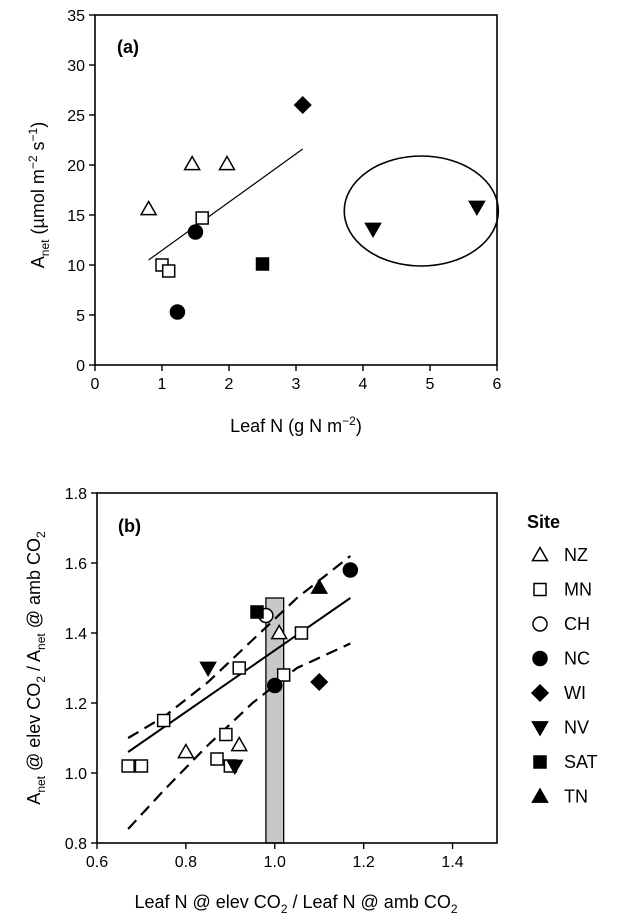 The width and height of the screenshot is (631, 919). I want to click on legend-item-ch: CH, so click(561, 624).